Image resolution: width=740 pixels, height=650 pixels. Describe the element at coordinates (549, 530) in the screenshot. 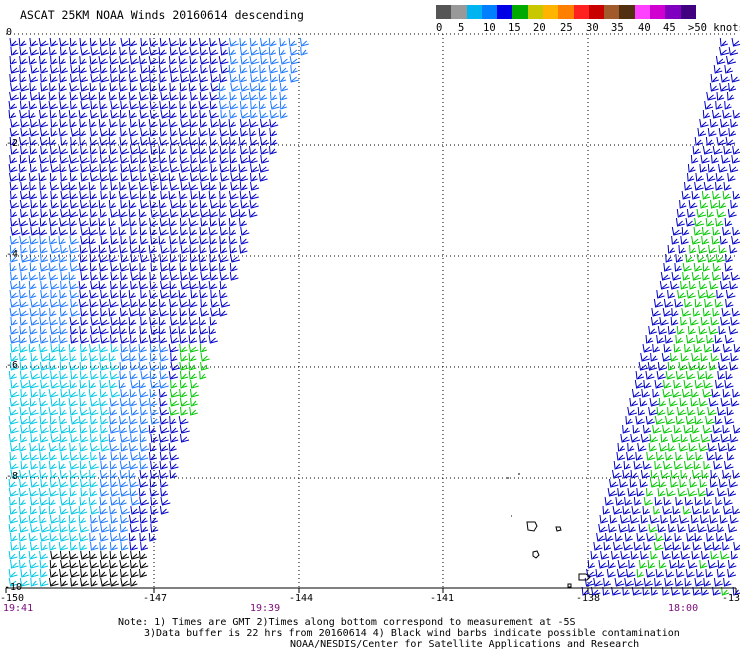

I see `islands-layer` at that location.